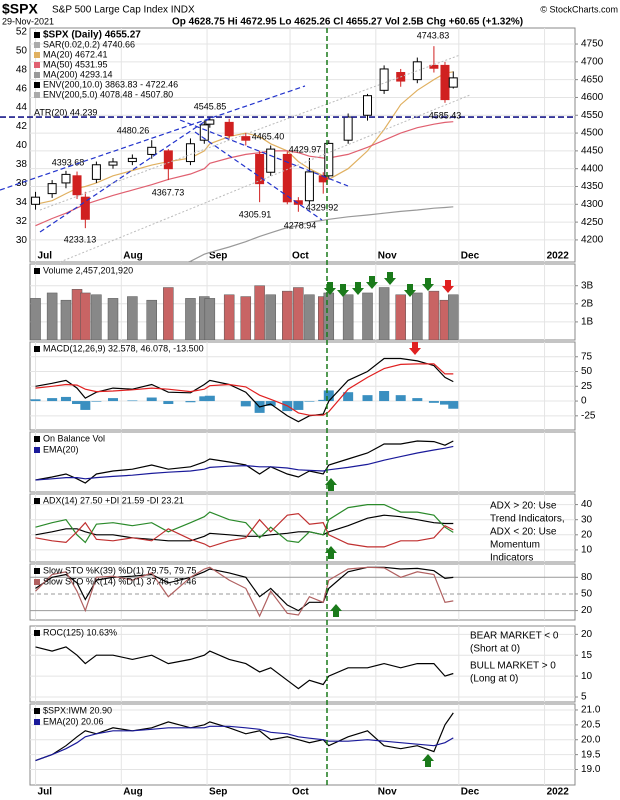 Image resolution: width=620 pixels, height=800 pixels. Describe the element at coordinates (587, 676) in the screenshot. I see `y-tick-label: 10` at that location.